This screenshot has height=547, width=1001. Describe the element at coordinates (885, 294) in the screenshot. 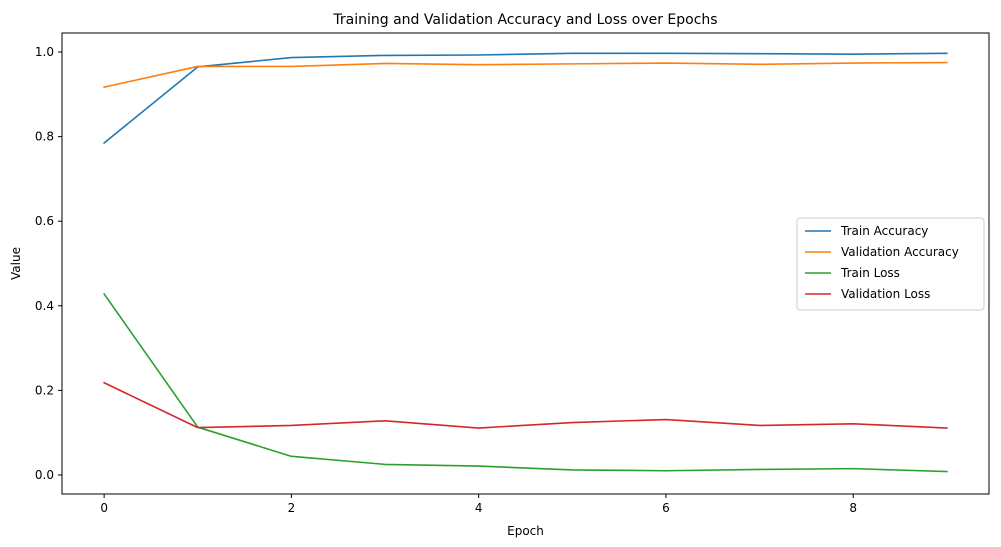

I see `legend-entry: Validation Loss` at that location.